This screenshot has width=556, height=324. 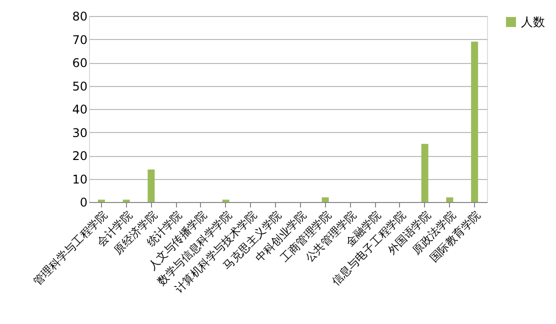 I want to click on y-tick-label: 10, so click(x=80, y=179).